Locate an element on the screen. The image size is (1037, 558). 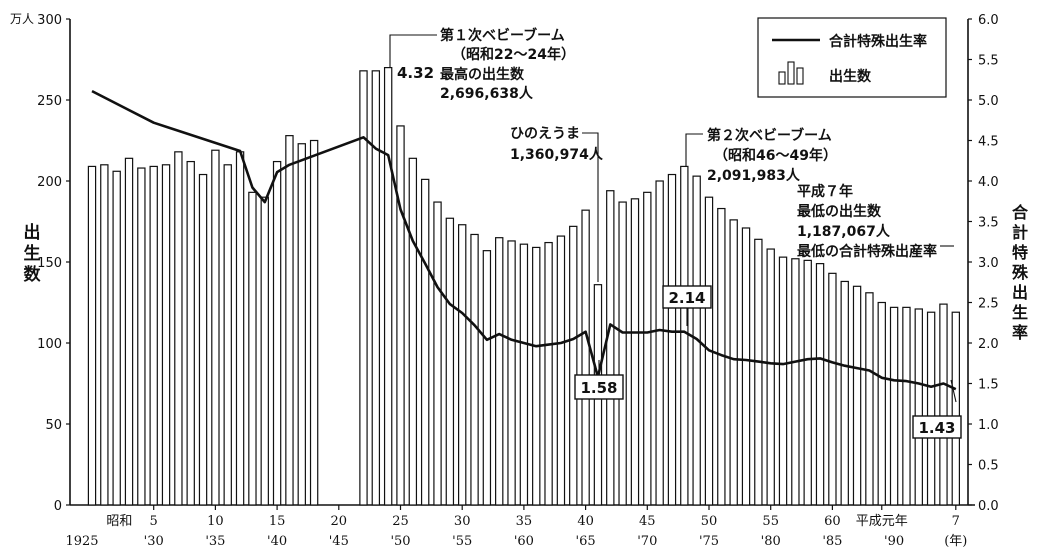
x-tick-label-lower: '85 is located at coordinates (832, 541).